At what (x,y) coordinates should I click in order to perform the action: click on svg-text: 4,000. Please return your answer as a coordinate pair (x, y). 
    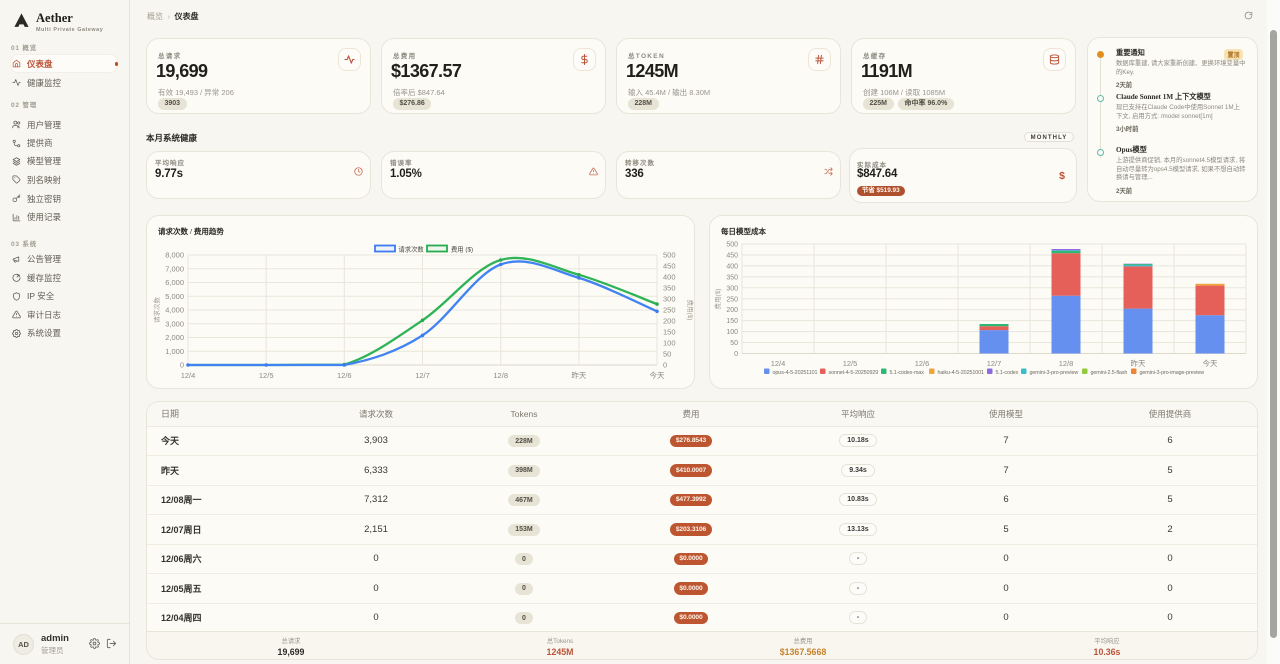
    Looking at the image, I should click on (174, 310).